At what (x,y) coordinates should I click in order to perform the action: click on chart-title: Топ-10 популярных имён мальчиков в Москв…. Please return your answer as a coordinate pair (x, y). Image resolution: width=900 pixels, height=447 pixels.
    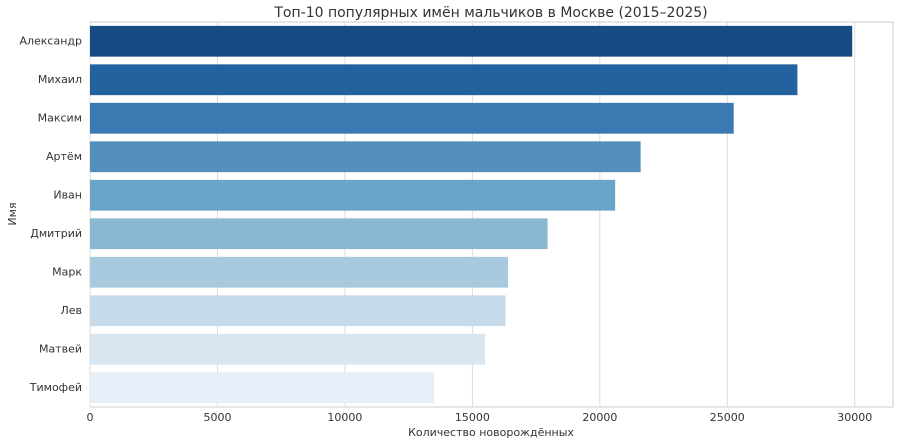
    Looking at the image, I should click on (490, 13).